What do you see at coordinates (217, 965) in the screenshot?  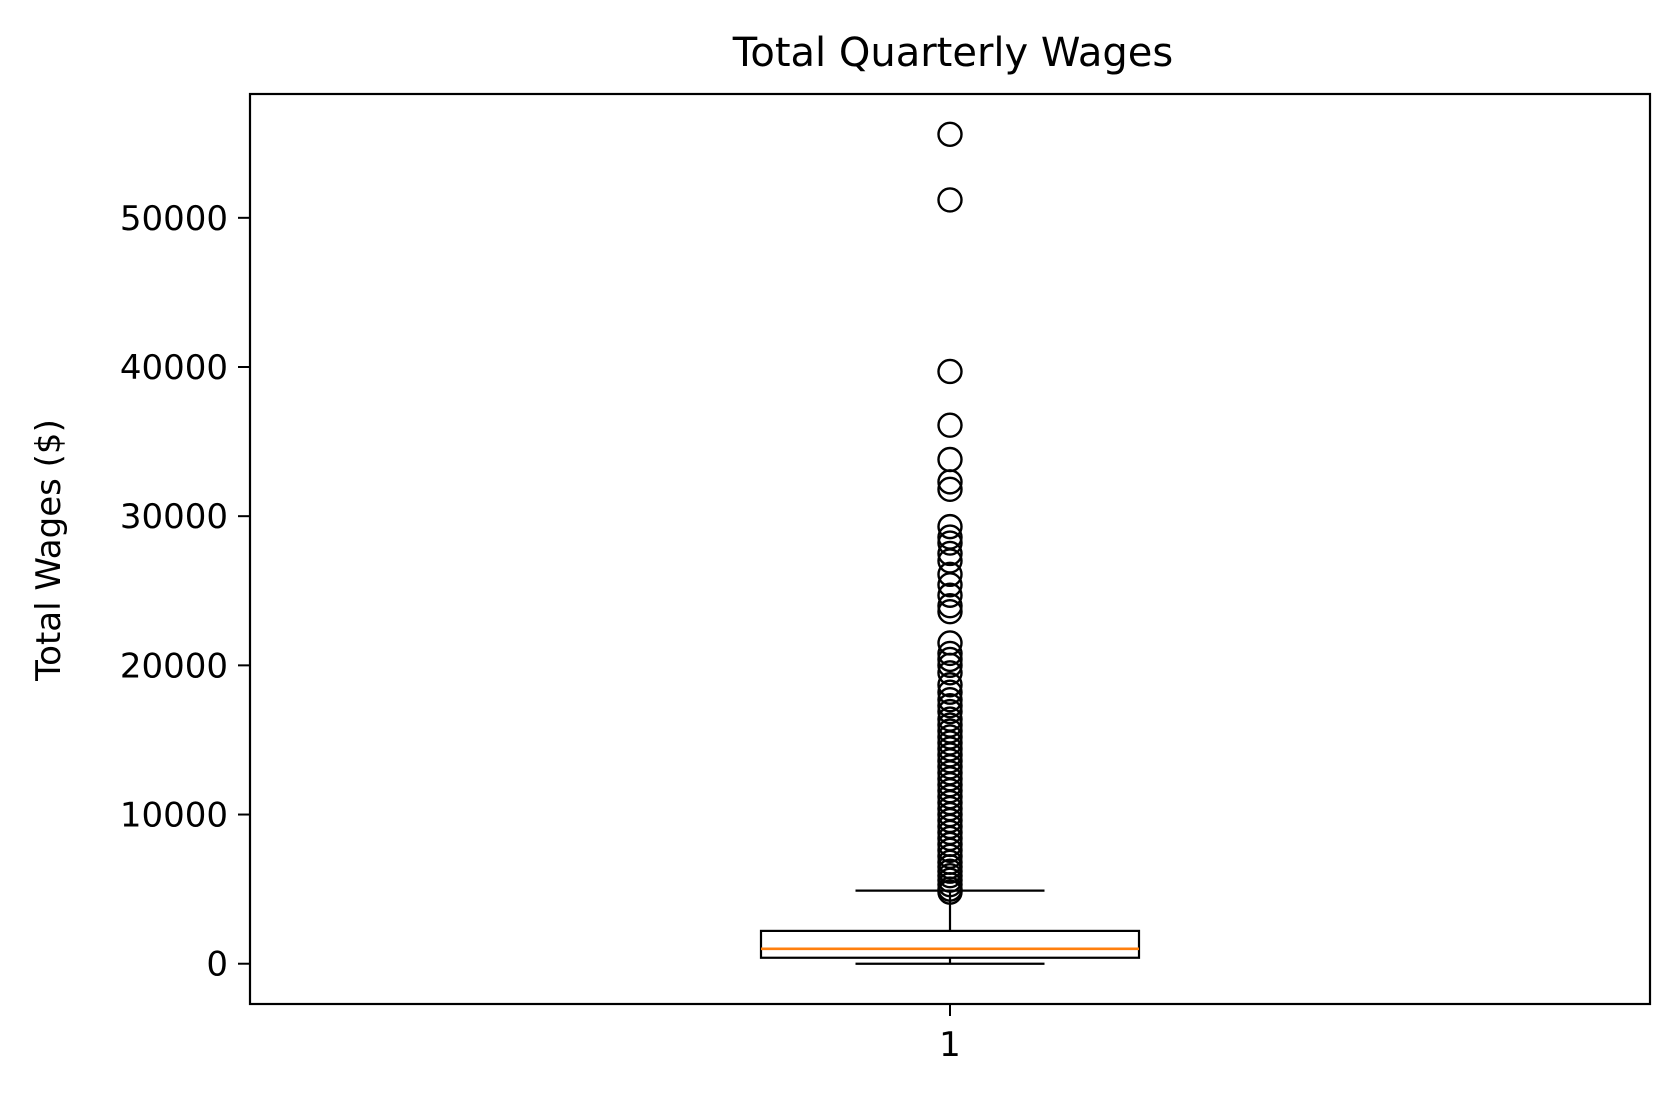 I see `y-tick-label: 0` at bounding box center [217, 965].